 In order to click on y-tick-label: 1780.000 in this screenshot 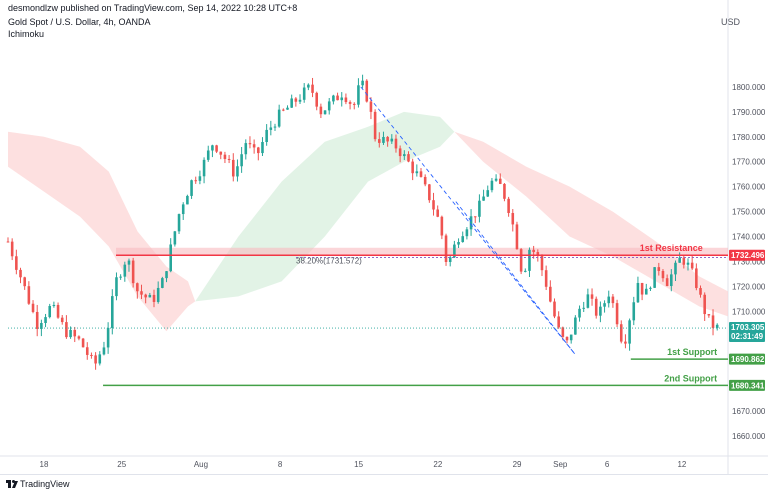, I will do `click(749, 137)`.